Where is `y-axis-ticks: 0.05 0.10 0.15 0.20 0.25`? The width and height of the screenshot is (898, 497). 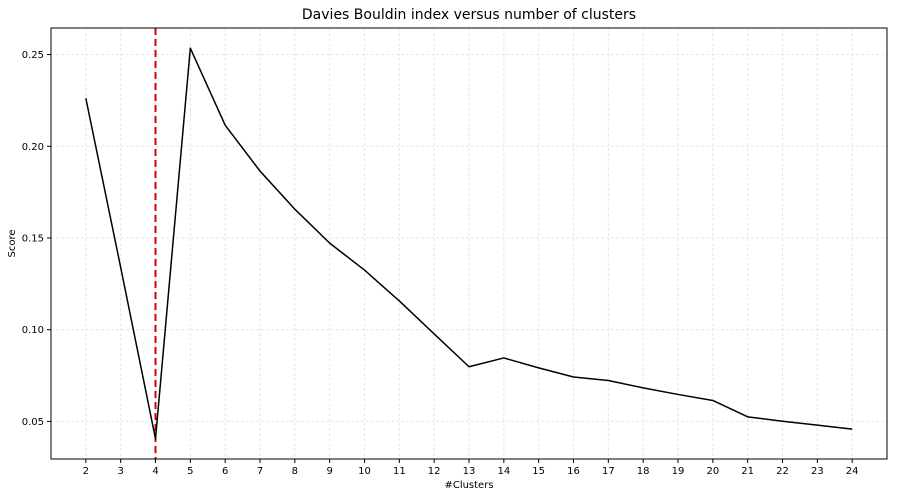 y-axis-ticks: 0.05 0.10 0.15 0.20 0.25 is located at coordinates (36, 239).